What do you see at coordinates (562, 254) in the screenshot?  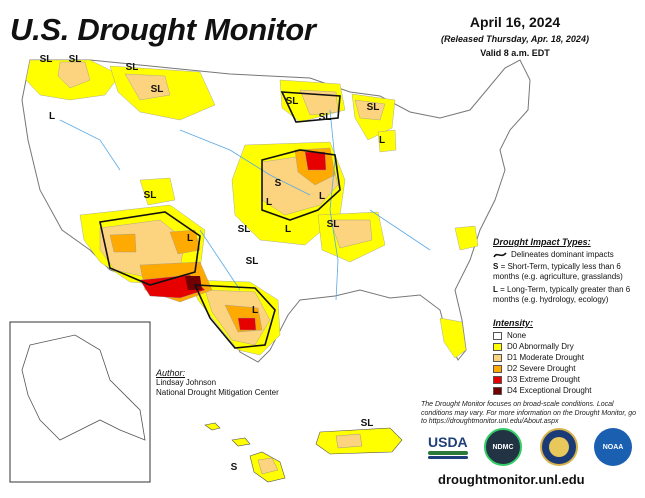 I see `impact-line-desc: Delineates dominant impacts` at bounding box center [562, 254].